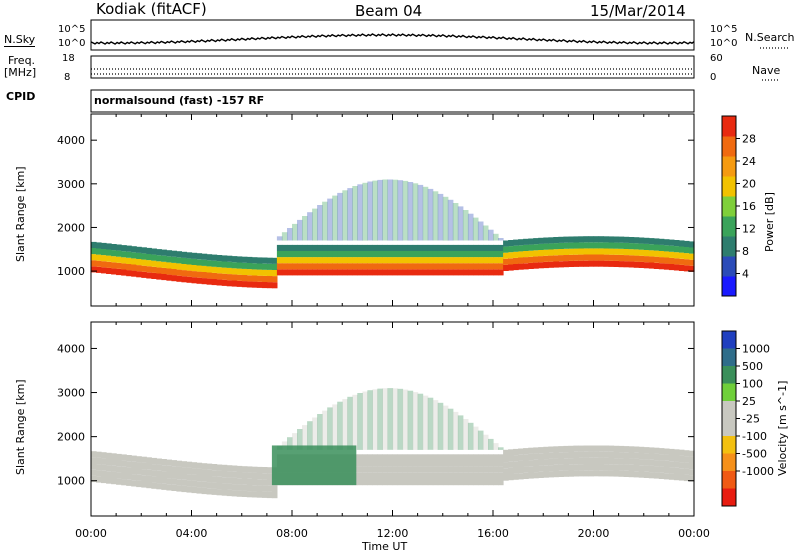 The width and height of the screenshot is (800, 554). I want to click on power-colorbar-swatch, so click(729, 246).